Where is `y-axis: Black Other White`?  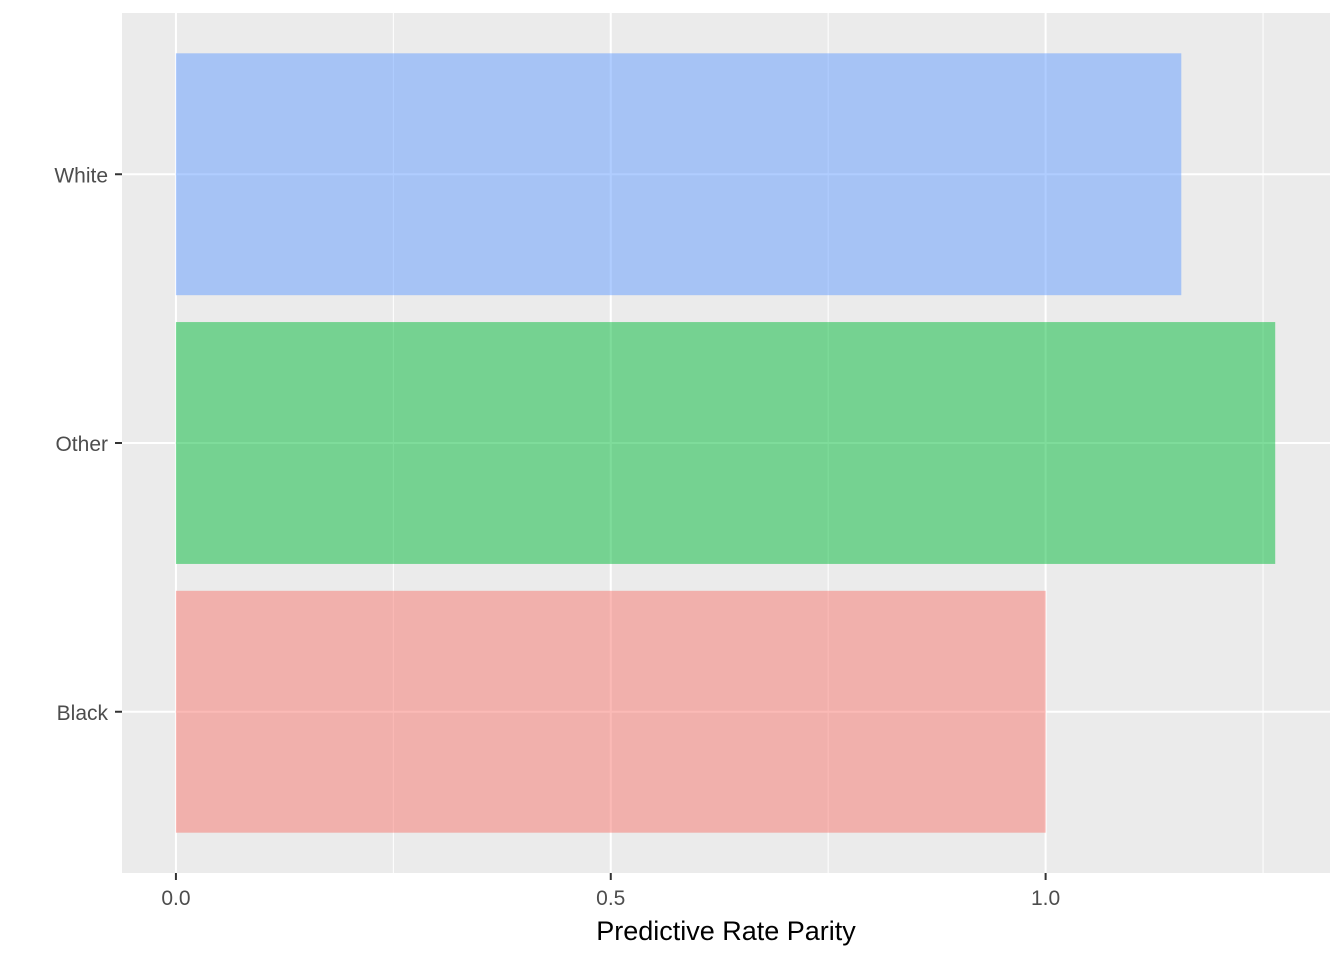 y-axis: Black Other White is located at coordinates (88, 444).